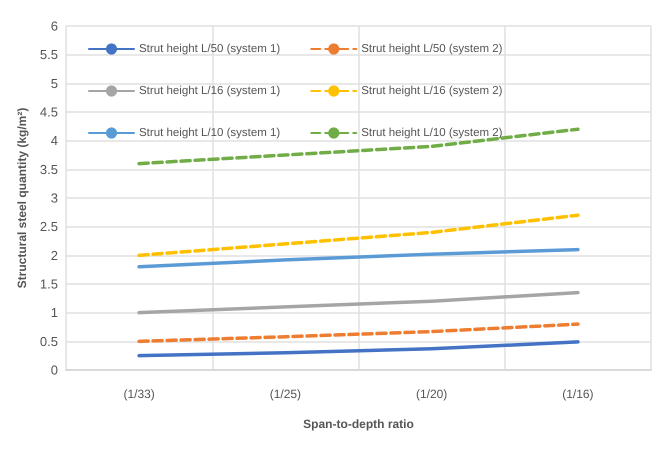 The image size is (671, 453). Describe the element at coordinates (49, 226) in the screenshot. I see `y-tick-label: 2.5` at that location.